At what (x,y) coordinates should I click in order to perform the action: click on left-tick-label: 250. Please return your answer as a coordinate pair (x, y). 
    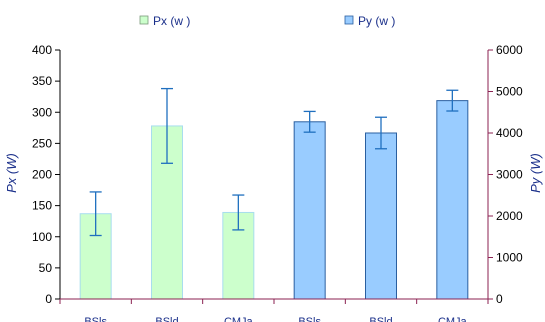
    Looking at the image, I should click on (42, 143).